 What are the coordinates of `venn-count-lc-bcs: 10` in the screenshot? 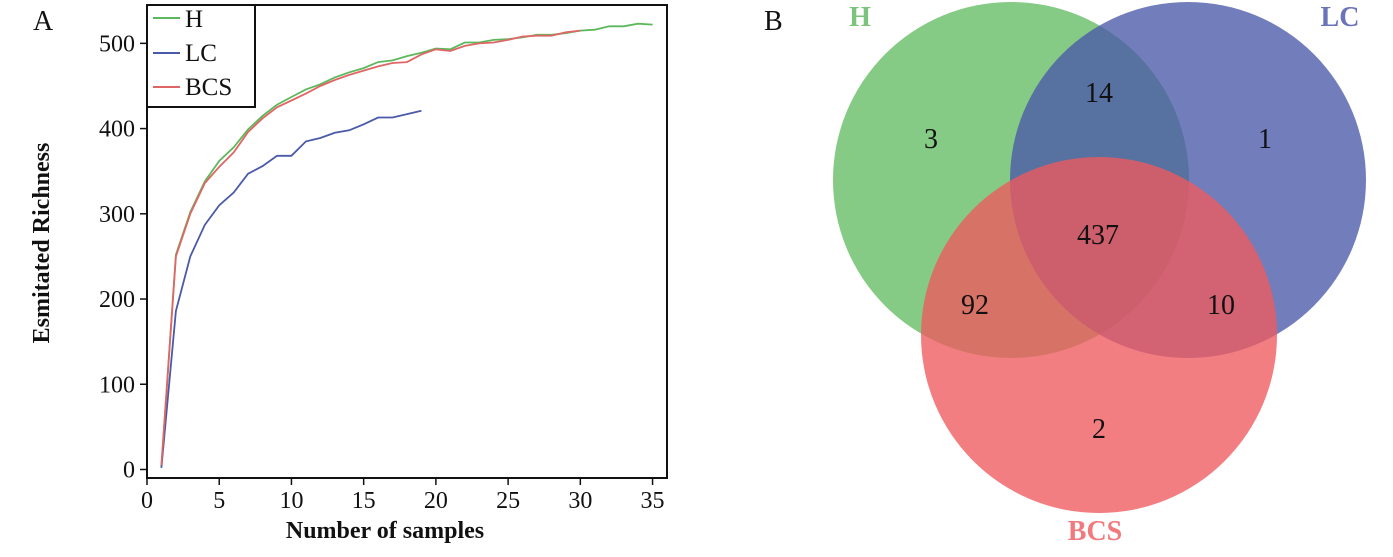 It's located at (1221, 305).